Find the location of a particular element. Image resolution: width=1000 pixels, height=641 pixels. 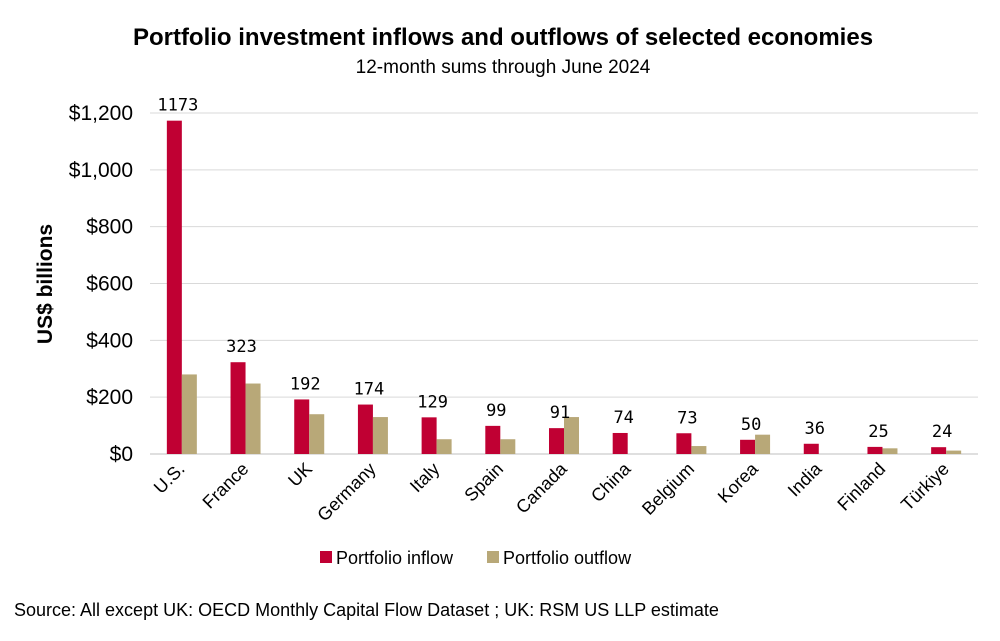

y-axis-label: US$ billions is located at coordinates (45, 284).